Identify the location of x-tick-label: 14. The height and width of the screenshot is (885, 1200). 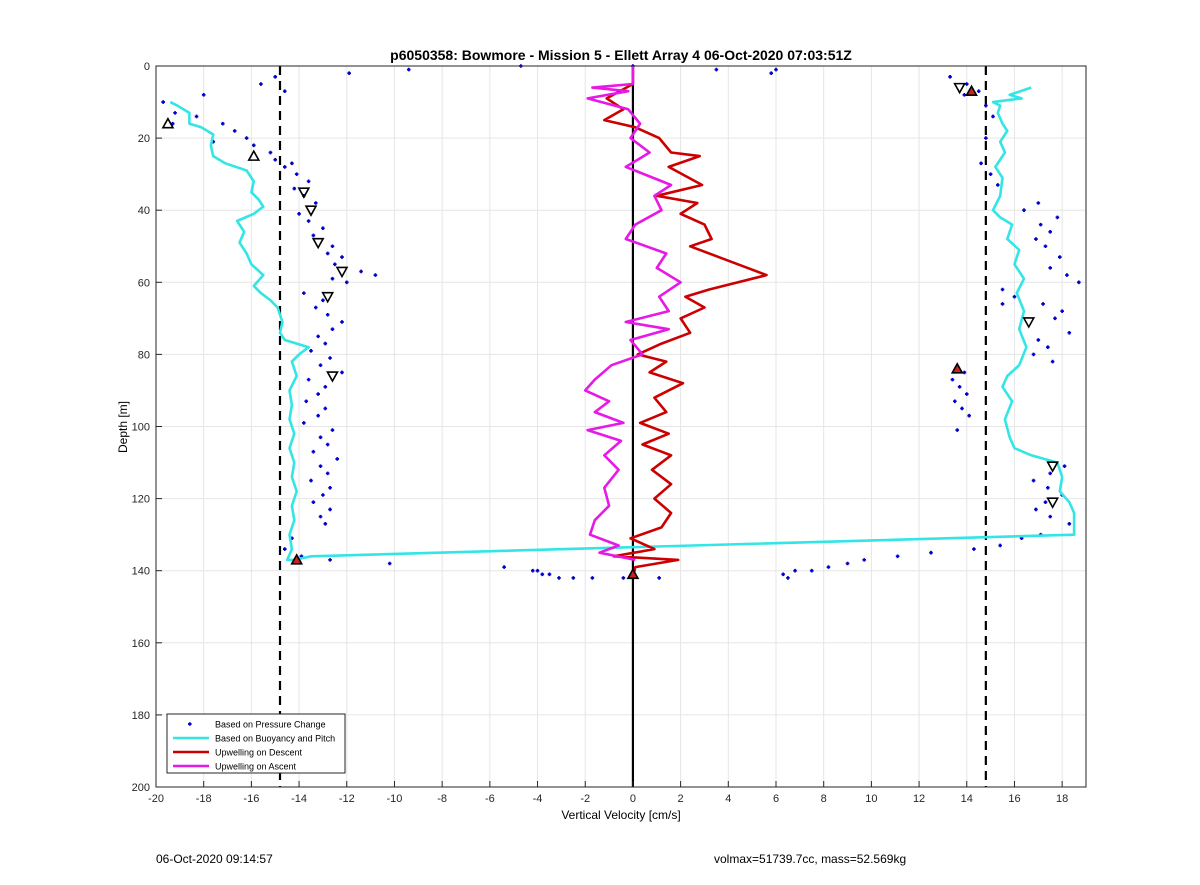
(967, 799).